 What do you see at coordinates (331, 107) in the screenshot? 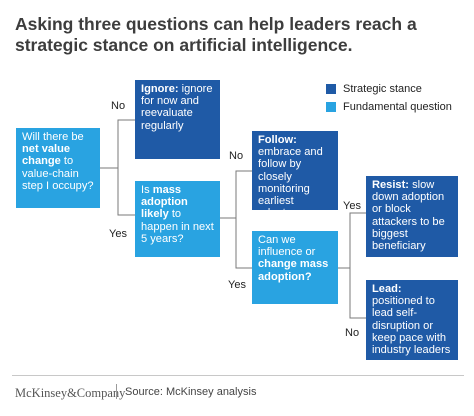
I see `legend-swatch-fundamental` at bounding box center [331, 107].